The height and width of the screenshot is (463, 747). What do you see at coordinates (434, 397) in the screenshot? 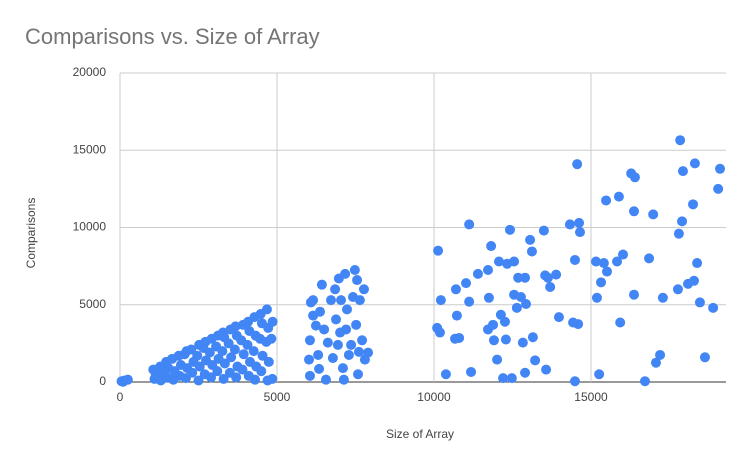
I see `x-tick-label: 10000` at bounding box center [434, 397].